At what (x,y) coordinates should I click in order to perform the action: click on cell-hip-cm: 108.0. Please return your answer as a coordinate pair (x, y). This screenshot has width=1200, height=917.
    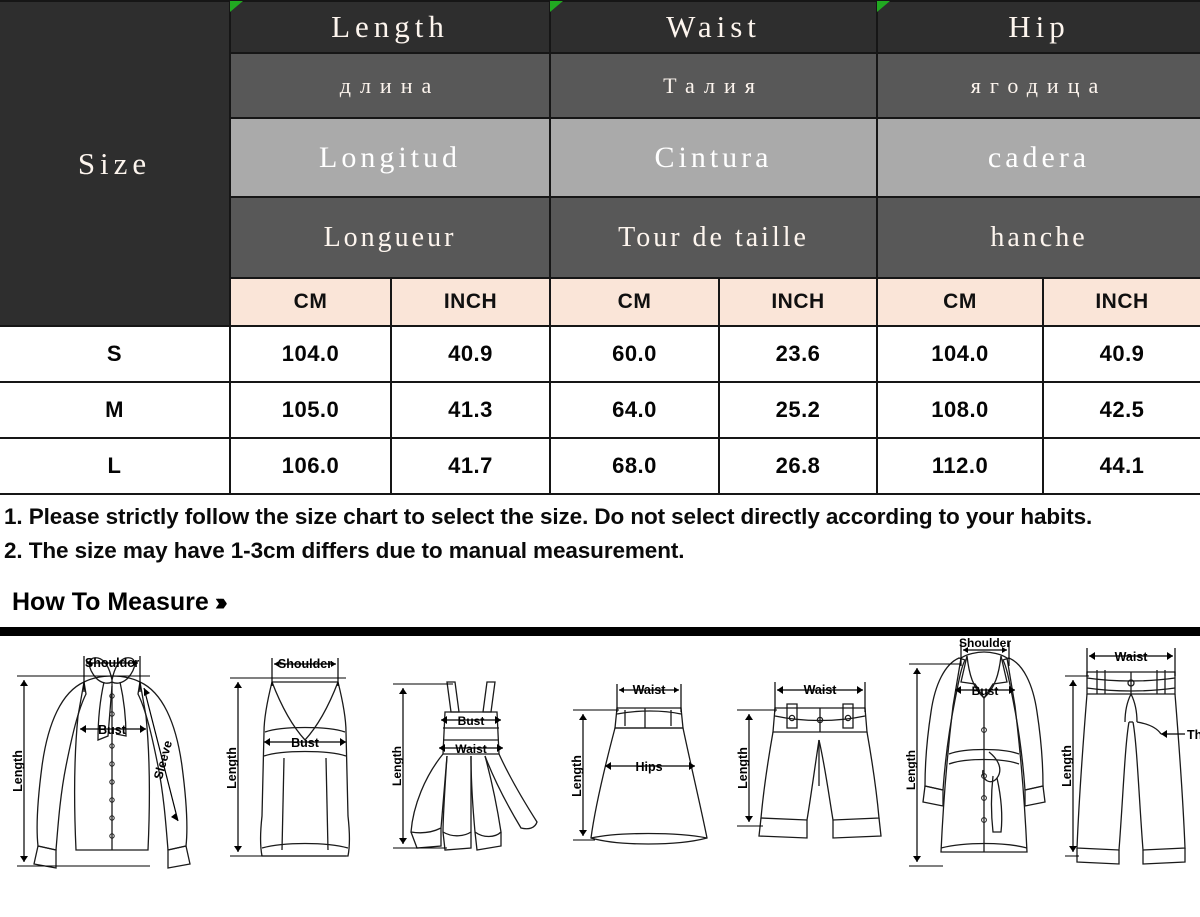
    Looking at the image, I should click on (960, 410).